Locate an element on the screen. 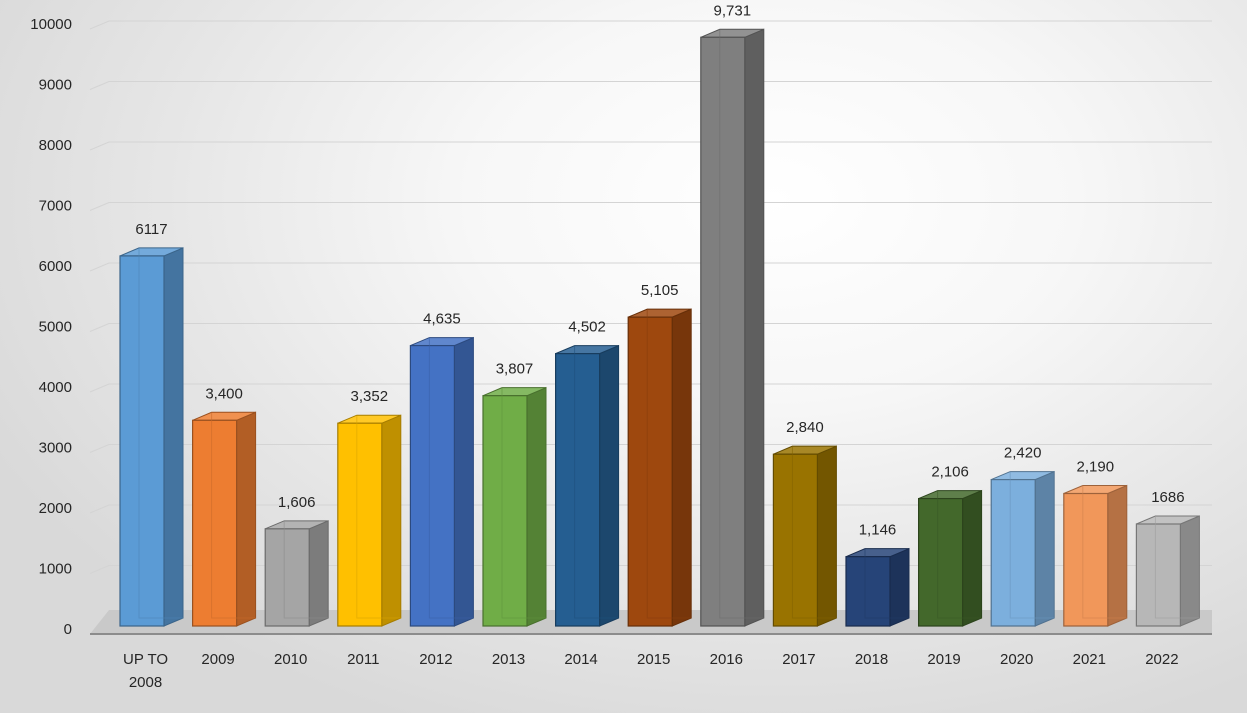  y-tick-label: 2000 is located at coordinates (55, 508).